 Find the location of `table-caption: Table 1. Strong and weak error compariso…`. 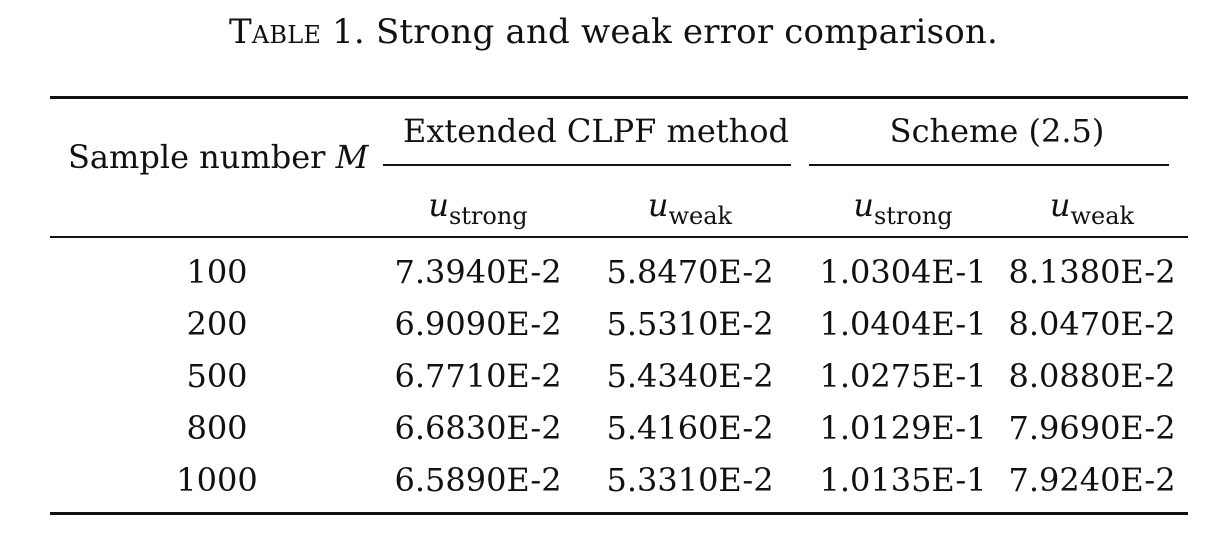

table-caption: Table 1. Strong and weak error compariso… is located at coordinates (613, 32).